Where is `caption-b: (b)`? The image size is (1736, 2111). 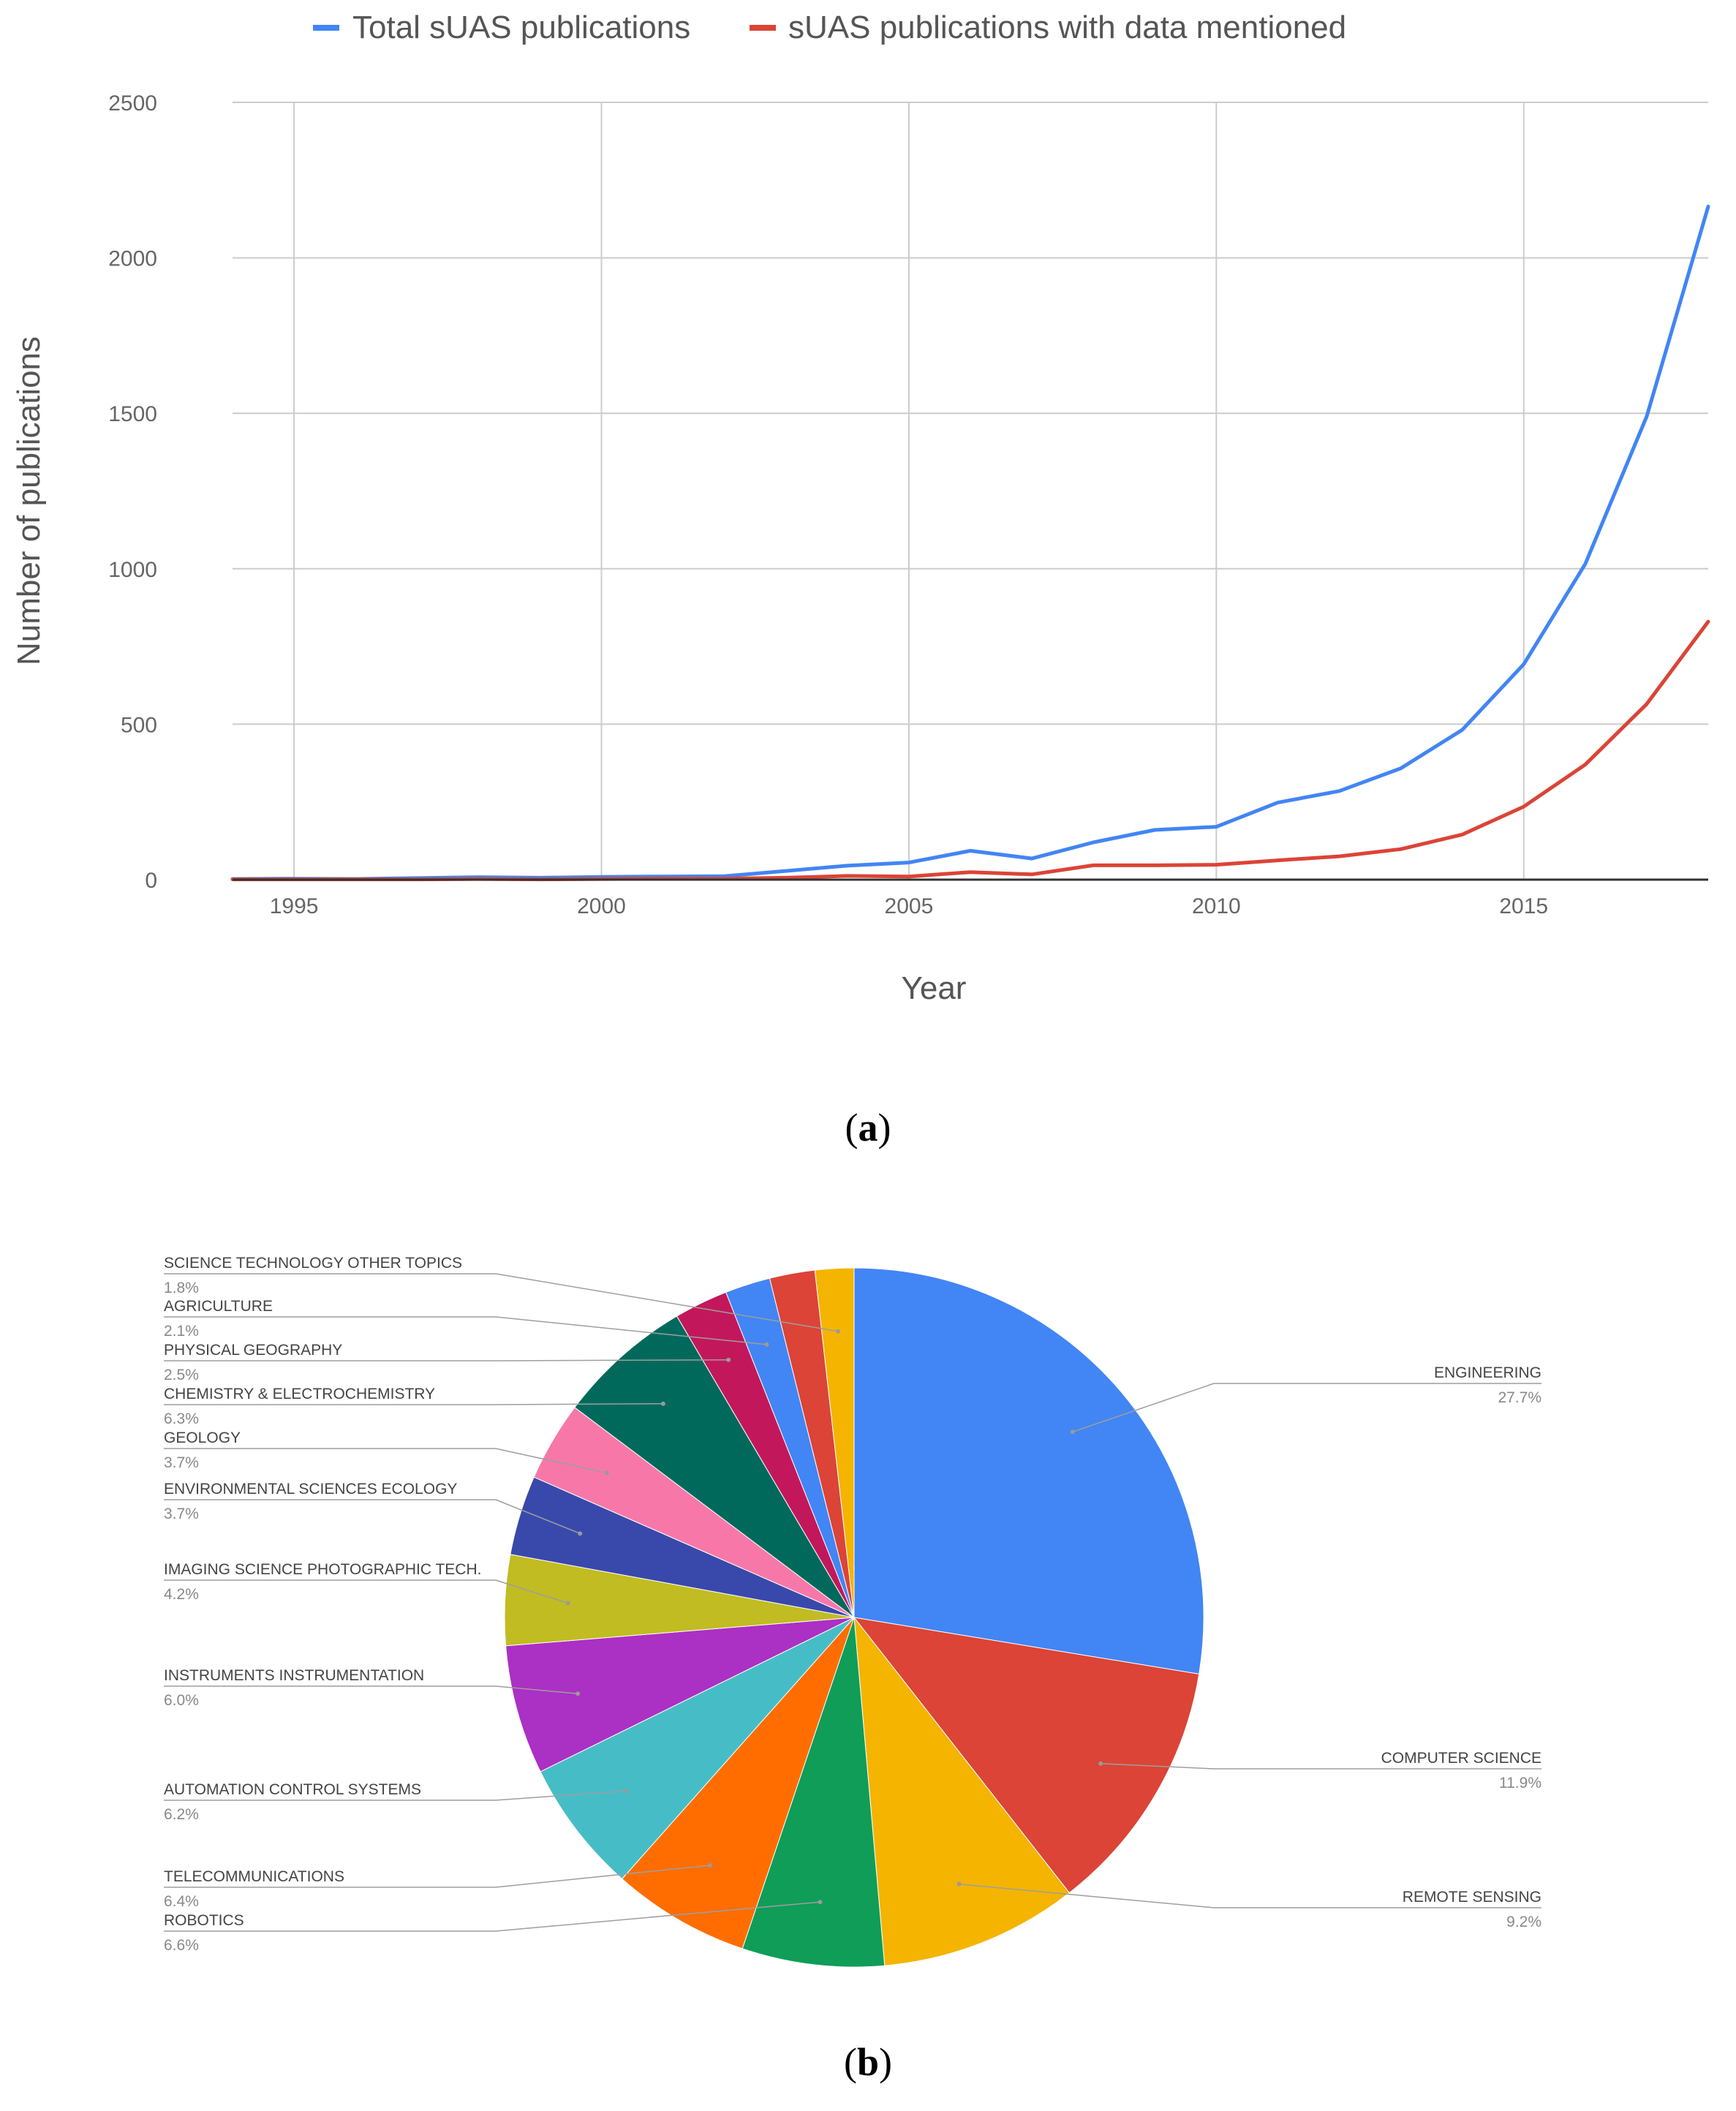 caption-b: (b) is located at coordinates (868, 2062).